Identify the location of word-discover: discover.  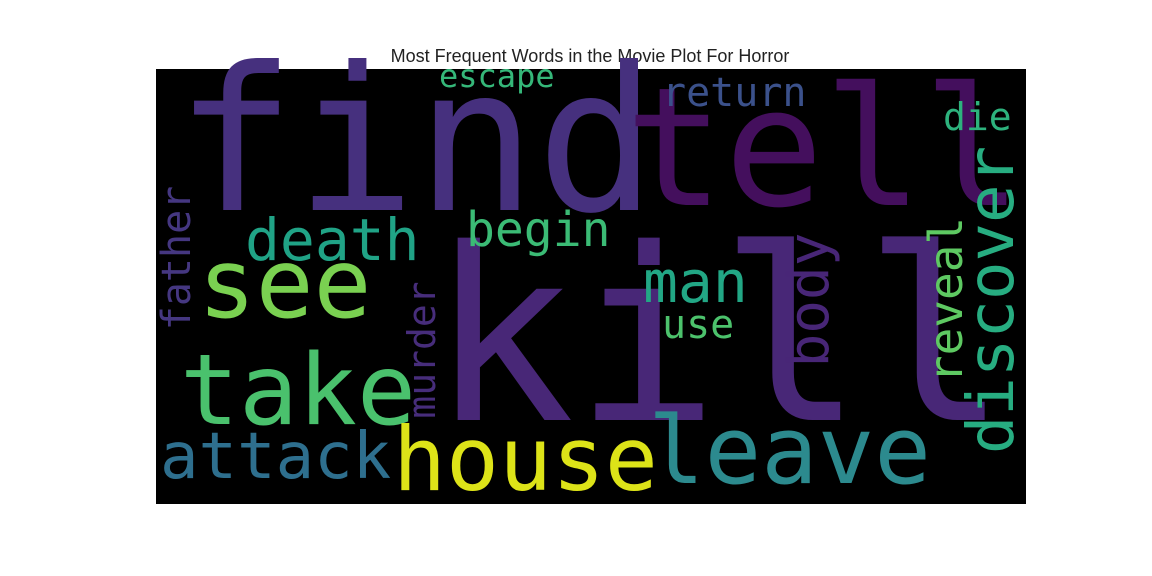
(992, 300).